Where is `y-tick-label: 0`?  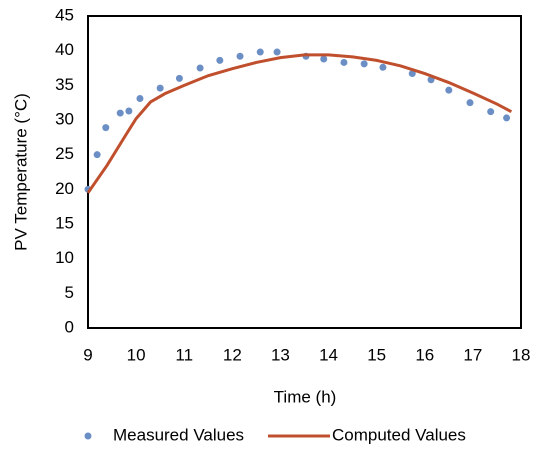 y-tick-label: 0 is located at coordinates (69, 326).